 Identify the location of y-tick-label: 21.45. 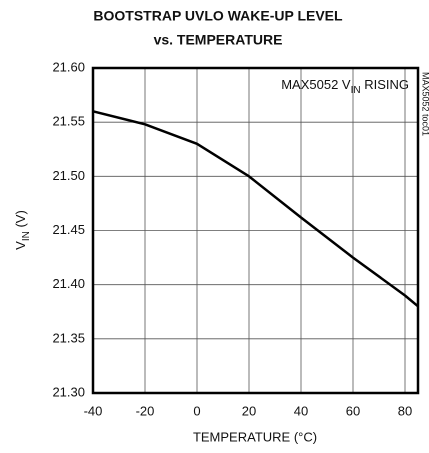
(68, 229).